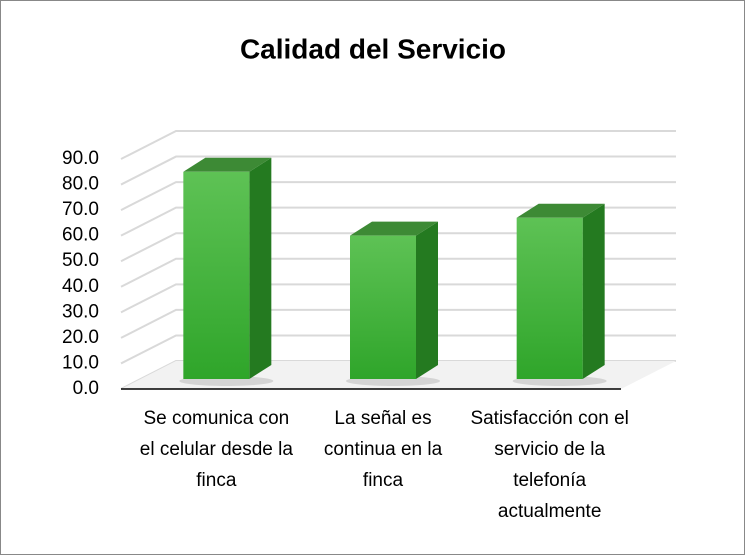 This screenshot has width=745, height=555. What do you see at coordinates (80, 311) in the screenshot?
I see `y-tick-label: 30.0` at bounding box center [80, 311].